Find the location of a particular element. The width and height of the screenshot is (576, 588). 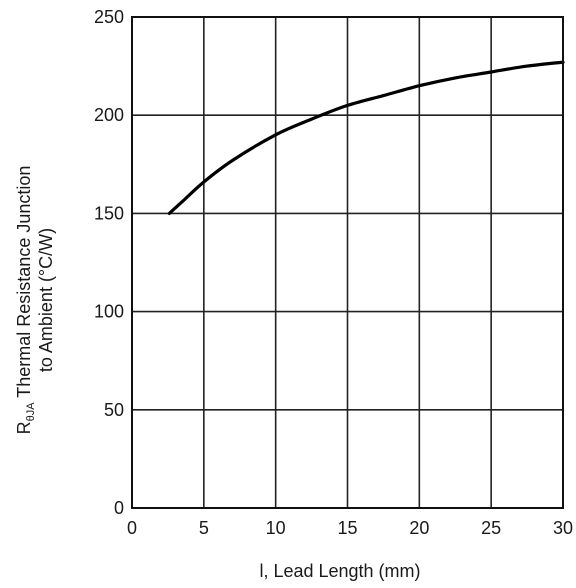

y-axis-title-line2: to Ambient (°C/W) is located at coordinates (46, 300).